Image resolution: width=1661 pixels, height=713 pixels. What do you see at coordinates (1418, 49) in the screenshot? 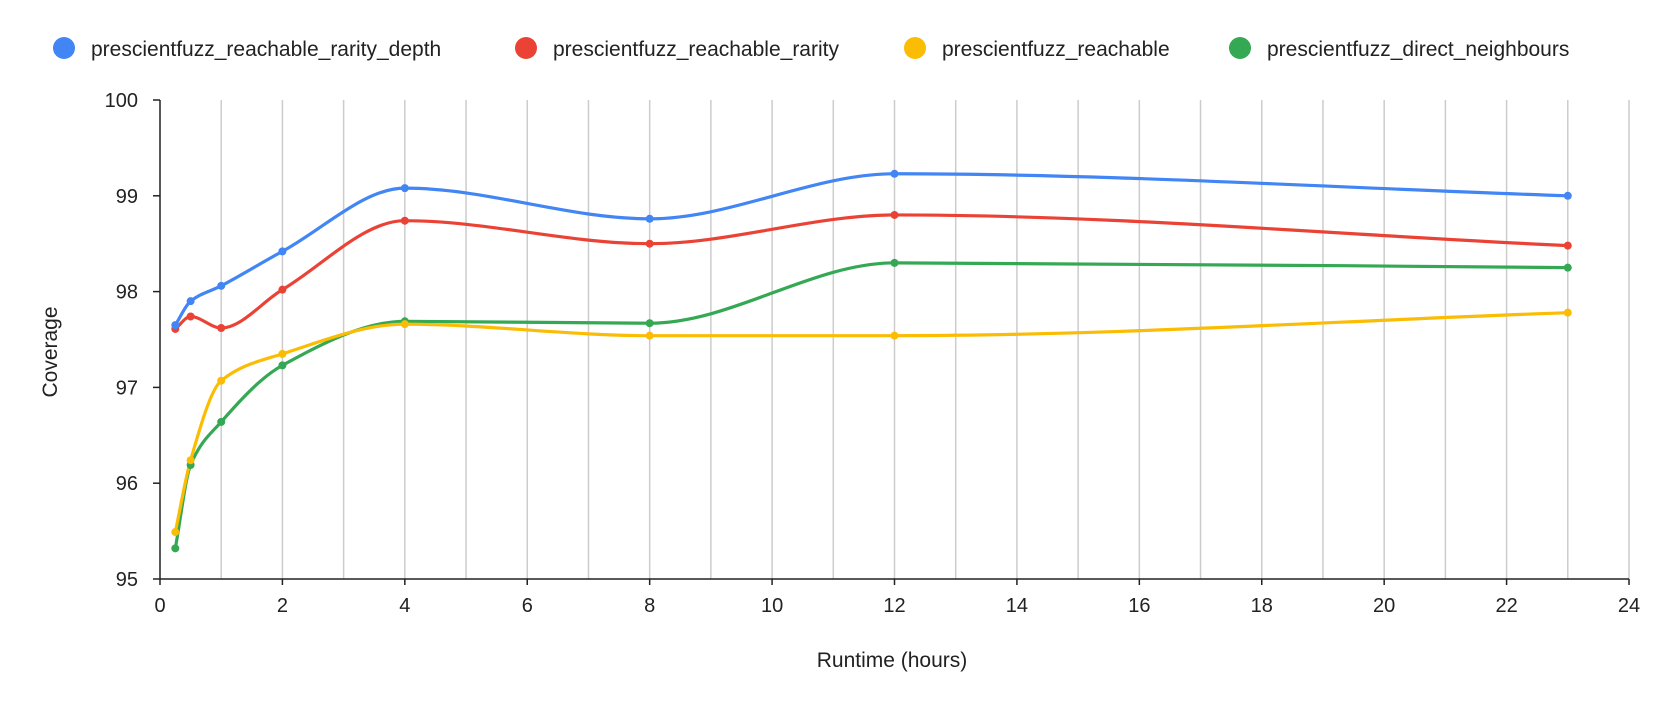
I see `legend-label: prescientfuzz_direct_neighbours` at bounding box center [1418, 49].